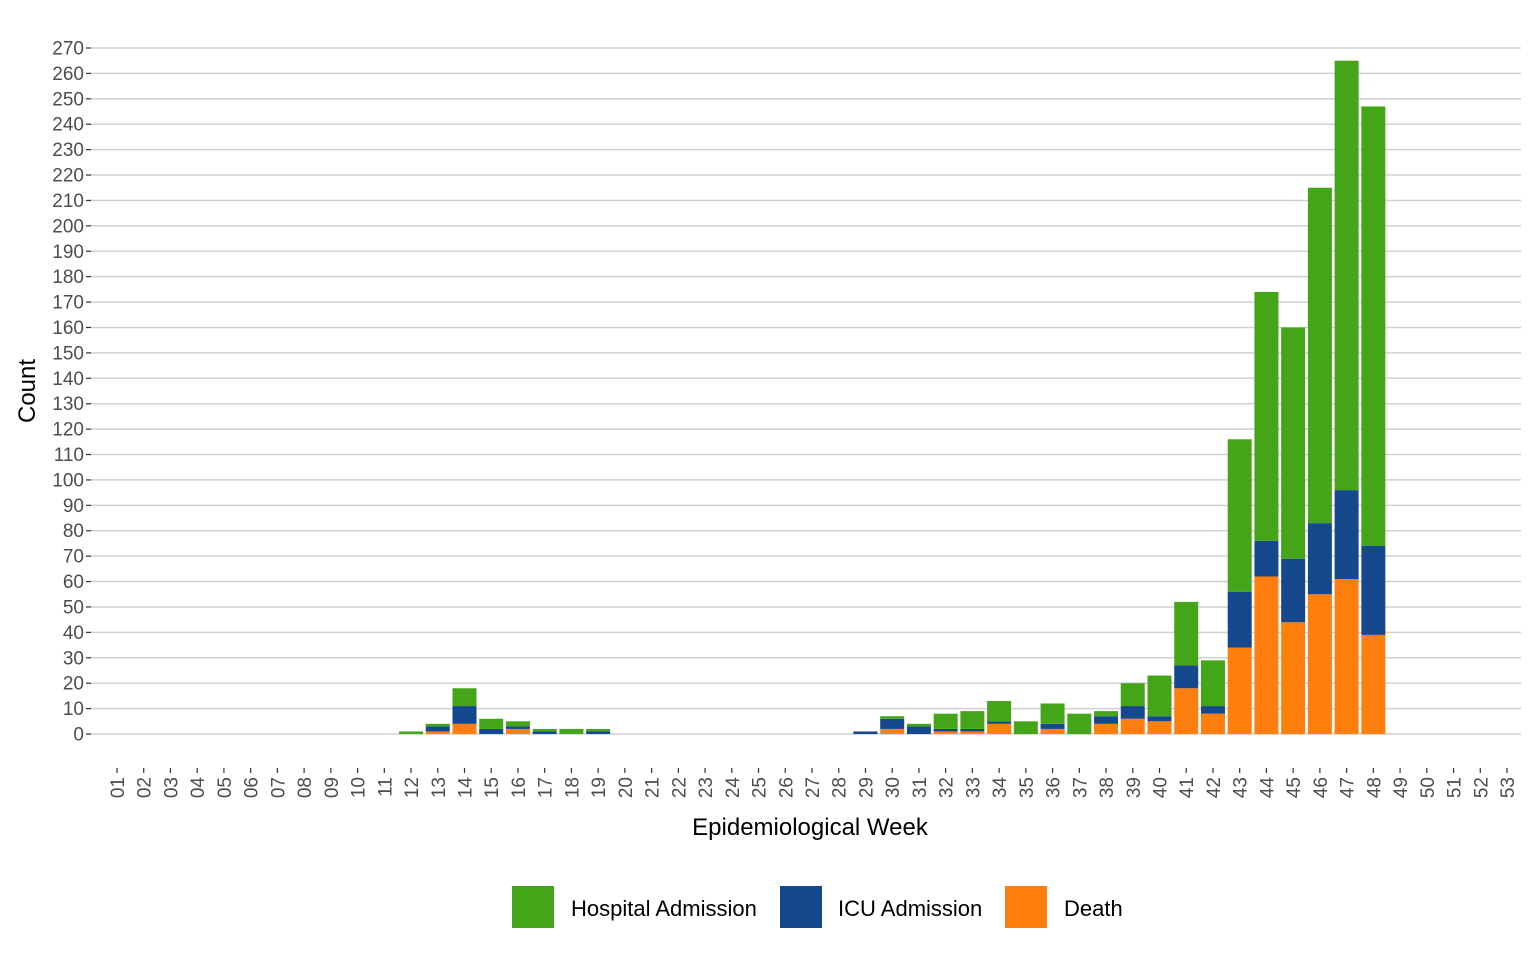 The height and width of the screenshot is (960, 1536). Describe the element at coordinates (466, 788) in the screenshot. I see `x-tick-label: 14` at that location.